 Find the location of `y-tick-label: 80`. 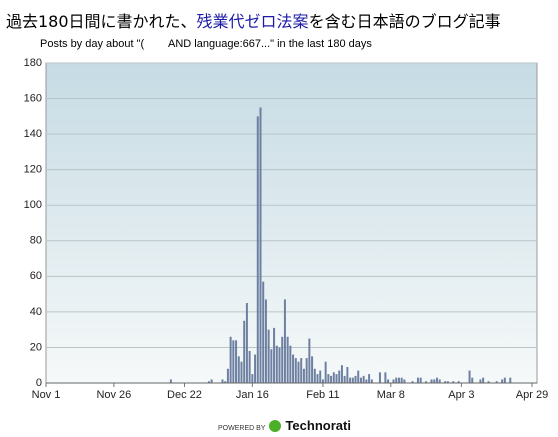

y-tick-label: 80 is located at coordinates (36, 241).